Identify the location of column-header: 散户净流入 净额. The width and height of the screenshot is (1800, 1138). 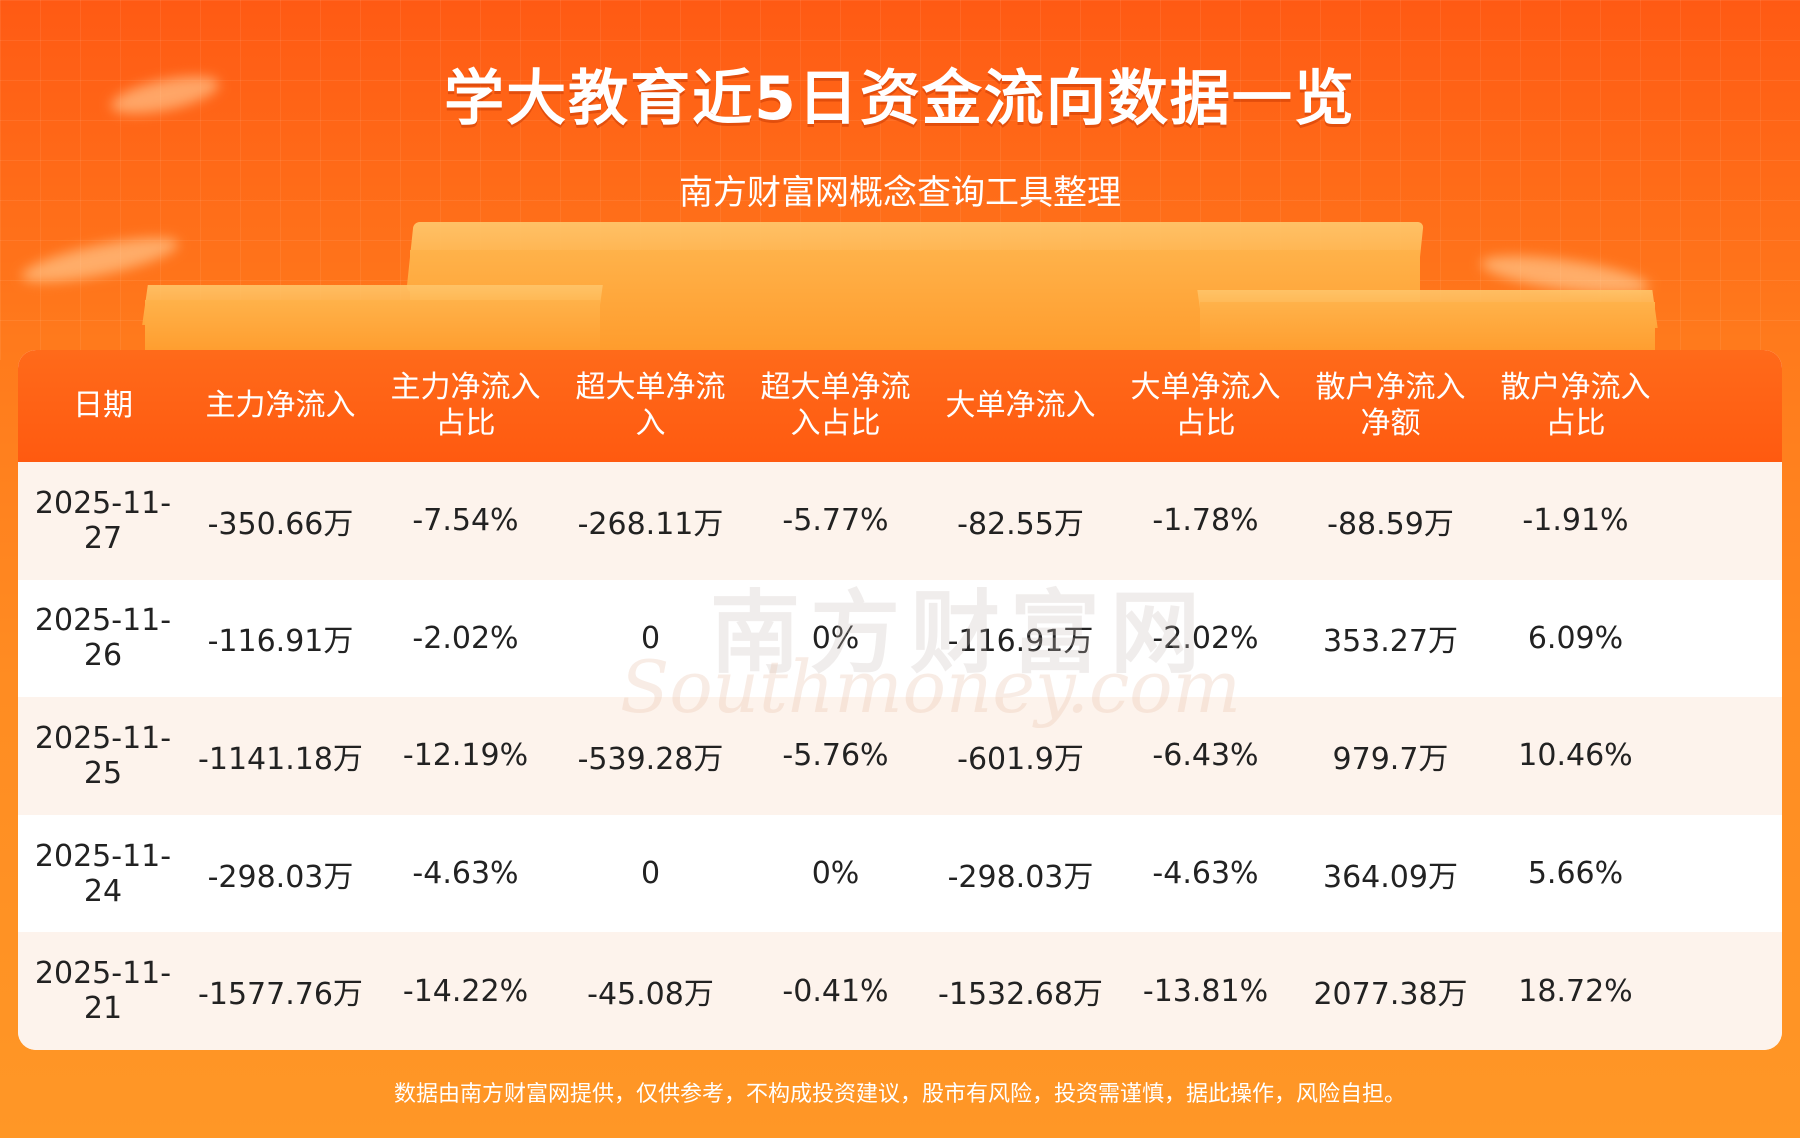
(1390, 405).